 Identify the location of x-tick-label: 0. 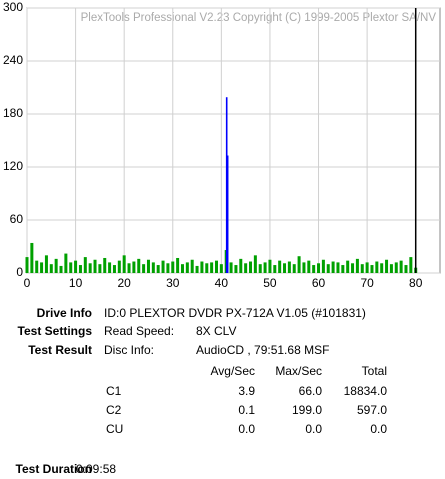
(27, 283).